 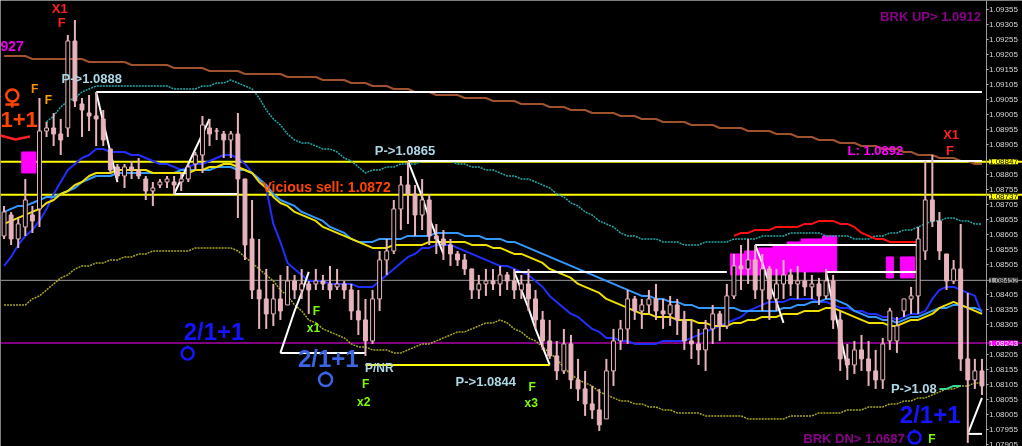 What do you see at coordinates (1004, 129) in the screenshot?
I see `y-tick-label: 1.08955` at bounding box center [1004, 129].